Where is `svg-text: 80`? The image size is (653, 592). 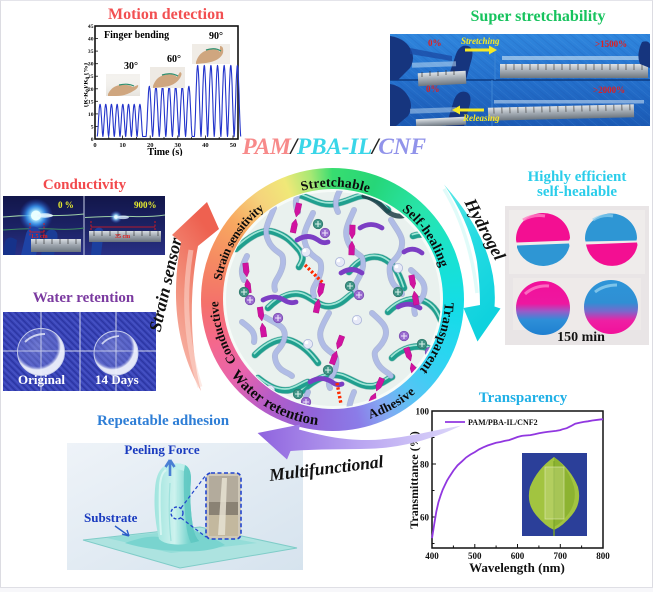 svg-text: 80 is located at coordinates (425, 465).